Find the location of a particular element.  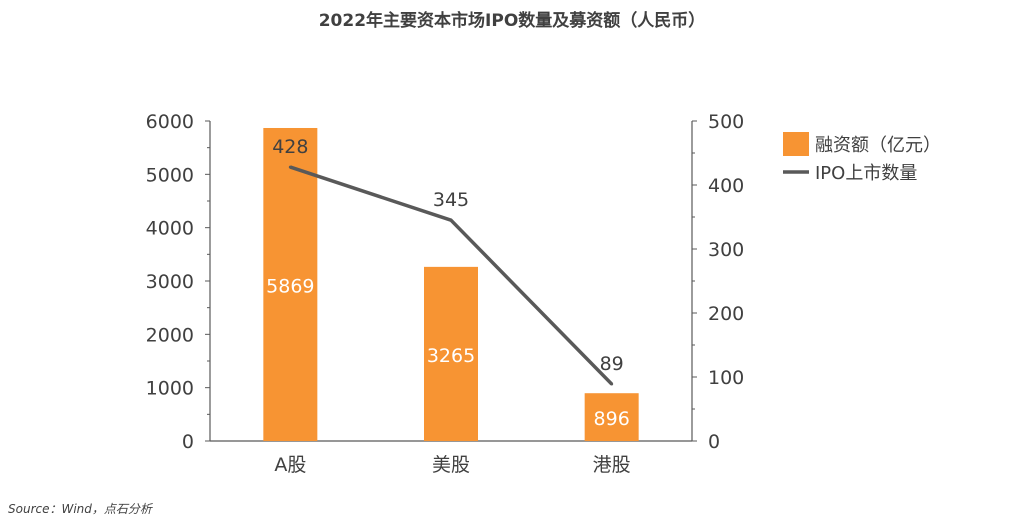

y-right-tick-label: 0 is located at coordinates (714, 442).